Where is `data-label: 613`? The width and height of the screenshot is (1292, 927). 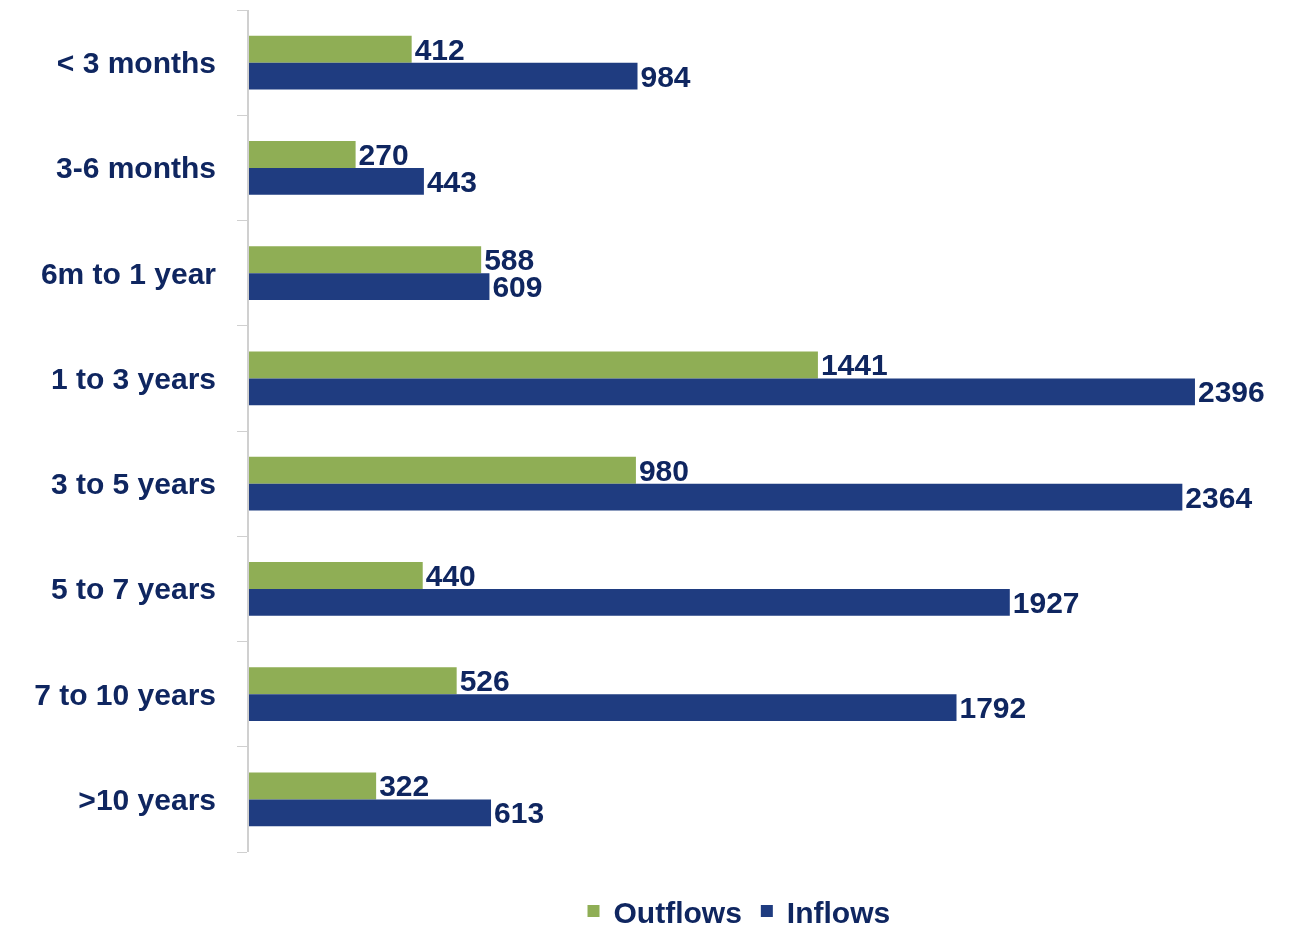
data-label: 613 is located at coordinates (519, 813).